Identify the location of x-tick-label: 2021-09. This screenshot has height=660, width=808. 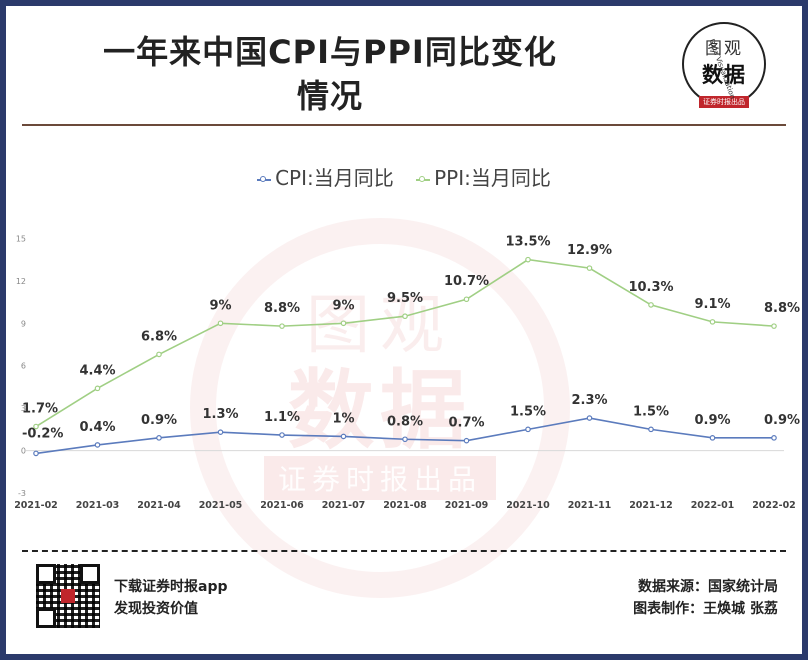
(467, 505).